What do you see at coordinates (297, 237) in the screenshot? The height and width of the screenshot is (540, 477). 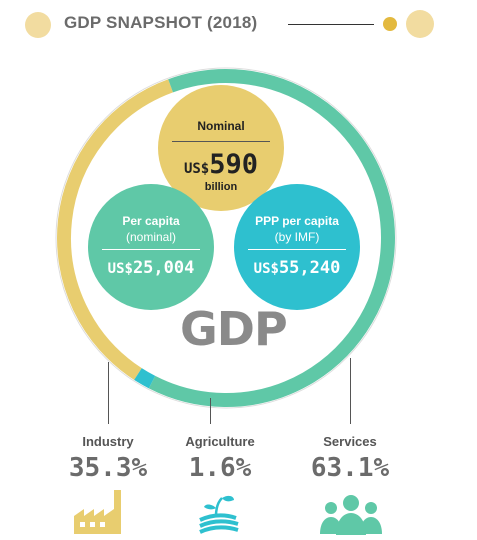 I see `ppp-sublabel: (by IMF)` at bounding box center [297, 237].